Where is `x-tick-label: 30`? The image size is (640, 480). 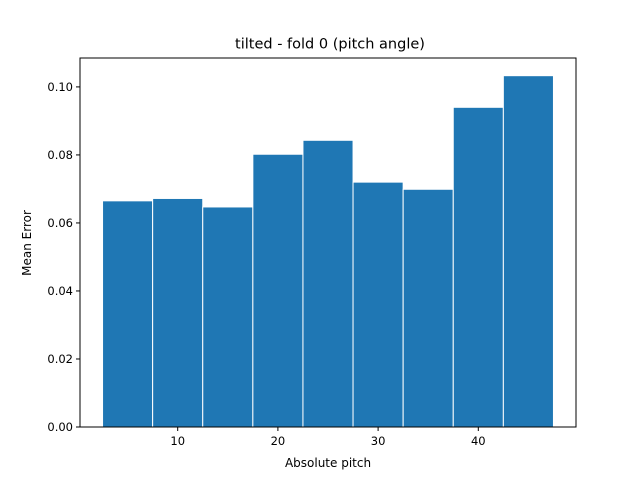 x-tick-label: 30 is located at coordinates (378, 441).